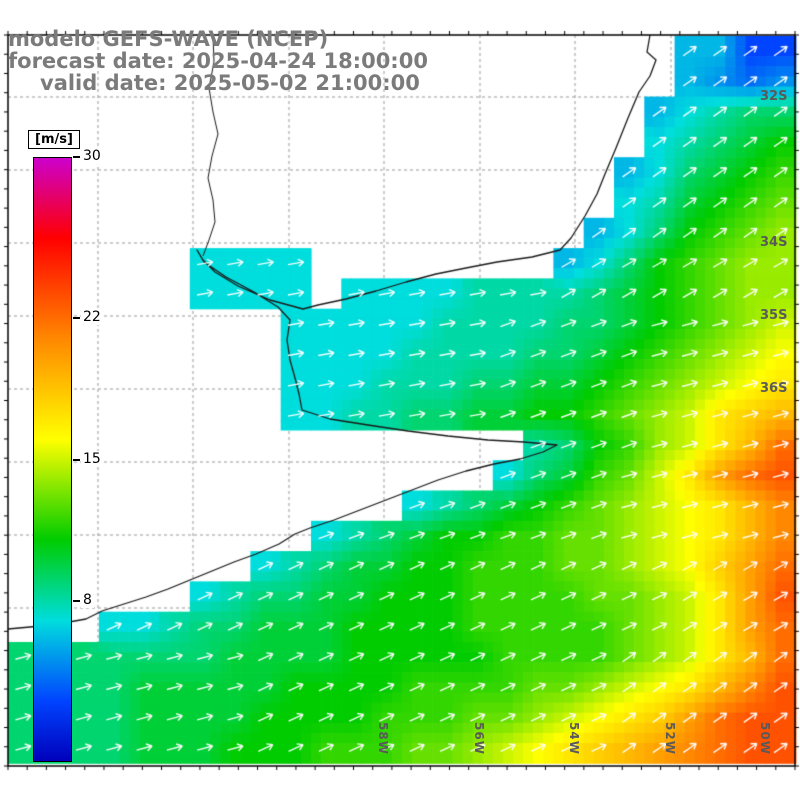 This screenshot has width=800, height=800. Describe the element at coordinates (92, 458) in the screenshot. I see `colorbar-tick-label: 15` at that location.